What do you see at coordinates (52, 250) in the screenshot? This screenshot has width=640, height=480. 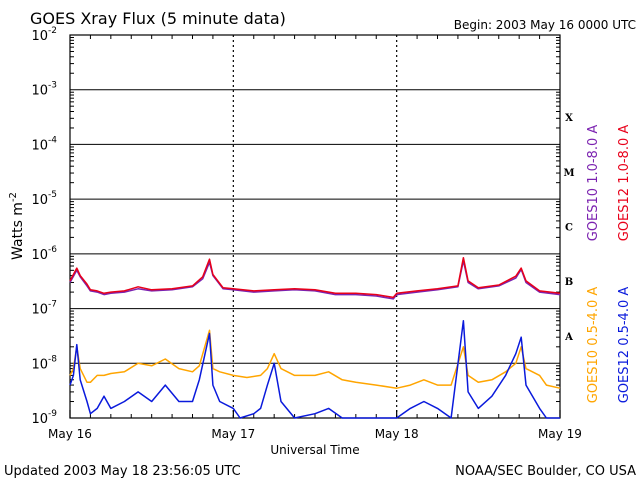 I see `y-tick-exponent: -6` at bounding box center [52, 250].